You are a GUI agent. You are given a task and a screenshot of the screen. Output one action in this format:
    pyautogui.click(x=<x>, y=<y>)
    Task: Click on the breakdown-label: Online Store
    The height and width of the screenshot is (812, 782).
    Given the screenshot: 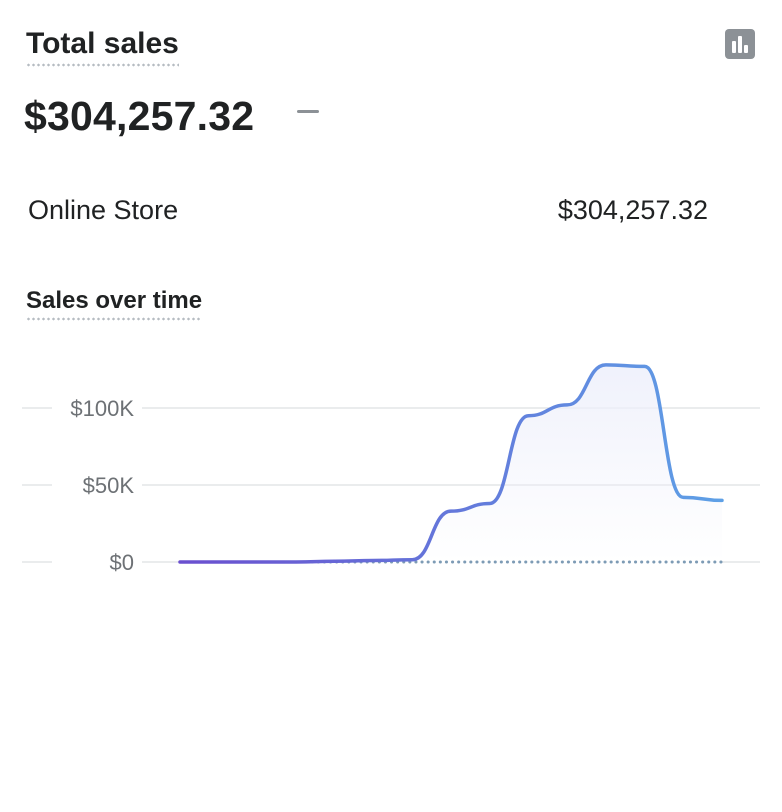 What is the action you would take?
    pyautogui.click(x=103, y=210)
    